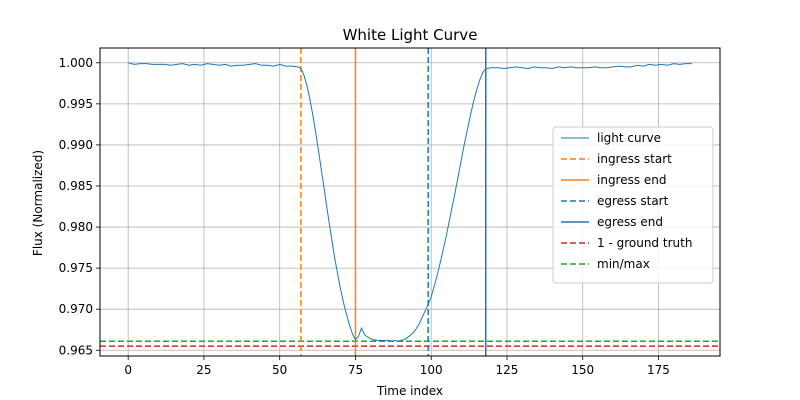  What do you see at coordinates (644, 243) in the screenshot?
I see `legend-label: 1 - ground truth` at bounding box center [644, 243].